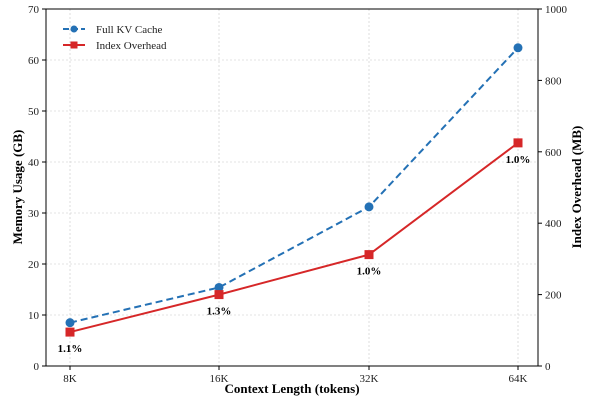 The height and width of the screenshot is (398, 591). I want to click on x-axis-label: Context Length (tokens), so click(291, 388).